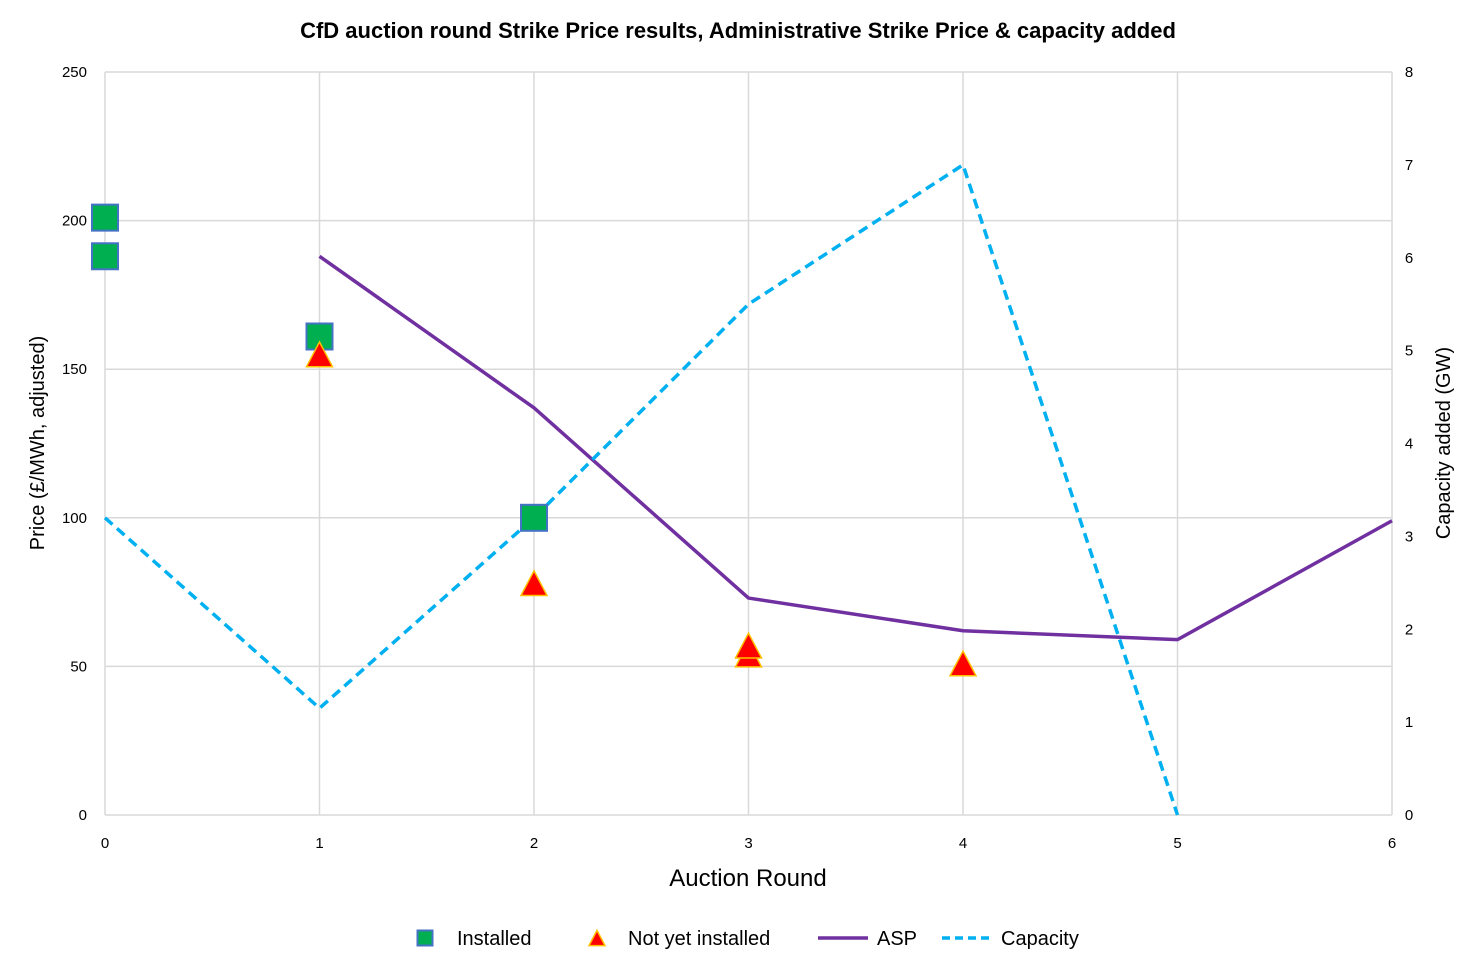 Image resolution: width=1479 pixels, height=971 pixels. I want to click on legend-label: ASP, so click(897, 939).